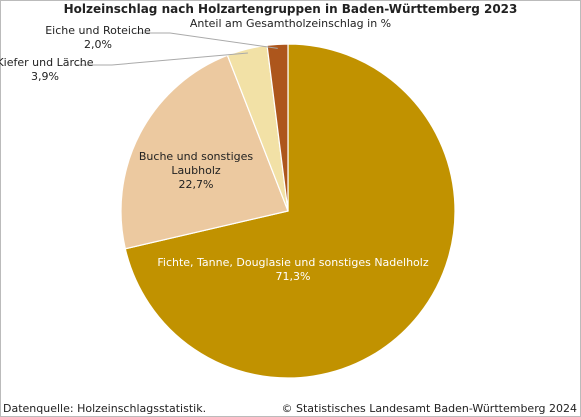 Image resolution: width=581 pixels, height=417 pixels. Describe the element at coordinates (45, 76) in the screenshot. I see `value-label: 3,9%` at that location.